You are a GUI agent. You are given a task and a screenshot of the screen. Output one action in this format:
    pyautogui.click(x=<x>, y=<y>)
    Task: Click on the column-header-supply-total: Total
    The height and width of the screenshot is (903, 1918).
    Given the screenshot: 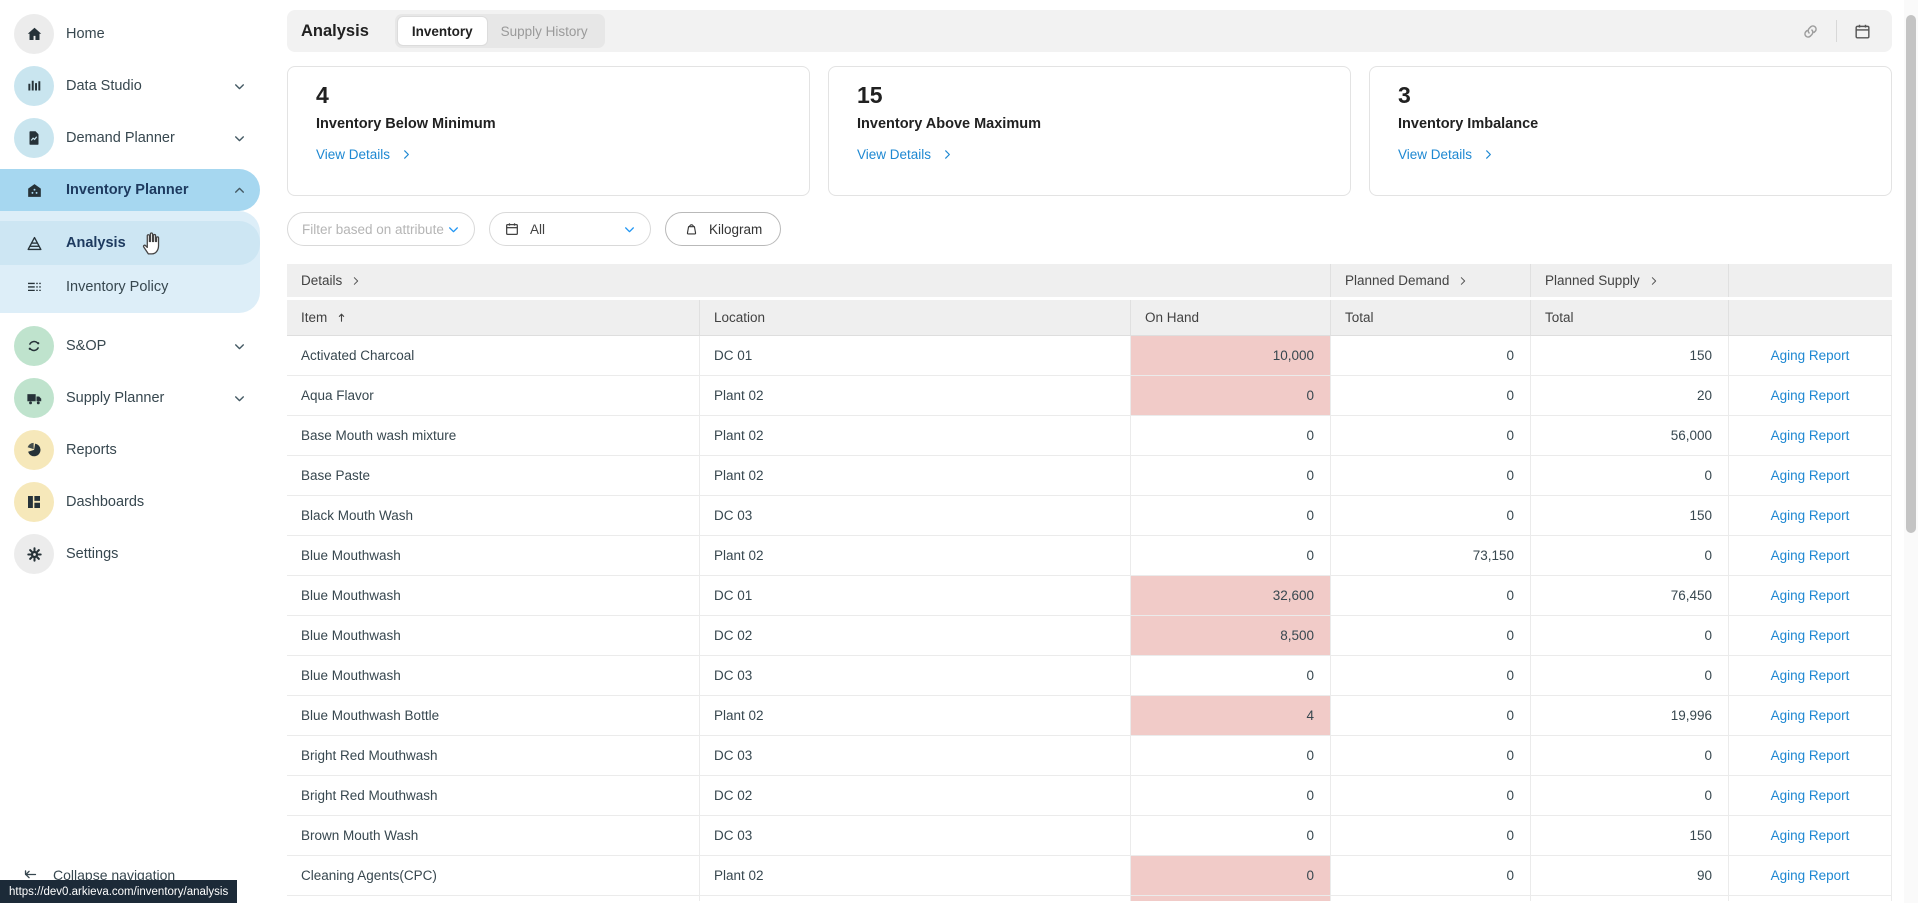 What is the action you would take?
    pyautogui.click(x=1630, y=317)
    